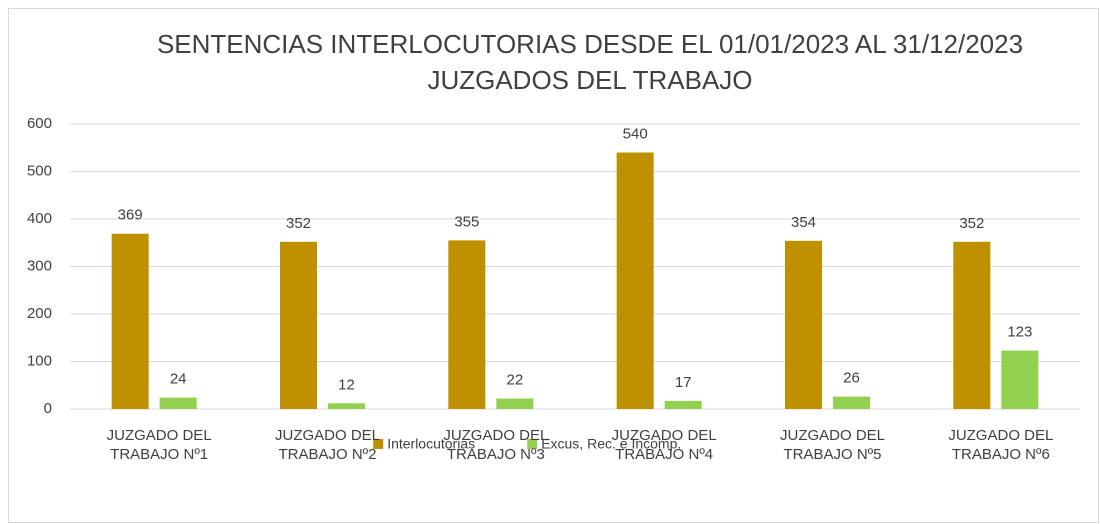  I want to click on x-tick-label: JUZGADO DEL TRABAJO Nº3, so click(496, 445).